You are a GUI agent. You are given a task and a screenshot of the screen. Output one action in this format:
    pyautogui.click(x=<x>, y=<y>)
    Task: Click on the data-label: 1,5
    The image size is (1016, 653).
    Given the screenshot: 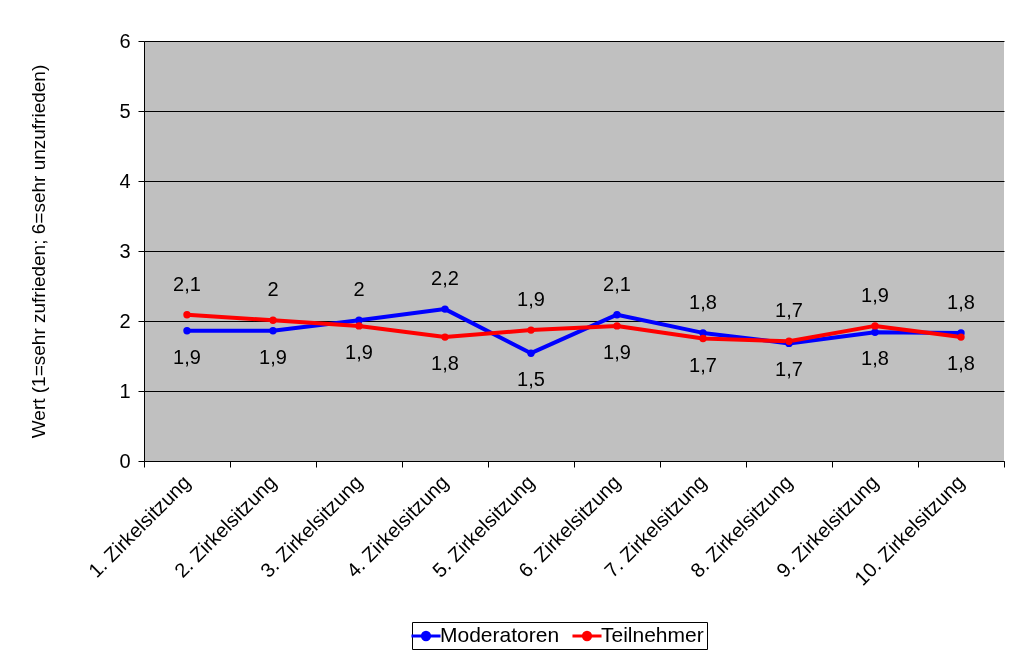 What is the action you would take?
    pyautogui.click(x=531, y=379)
    